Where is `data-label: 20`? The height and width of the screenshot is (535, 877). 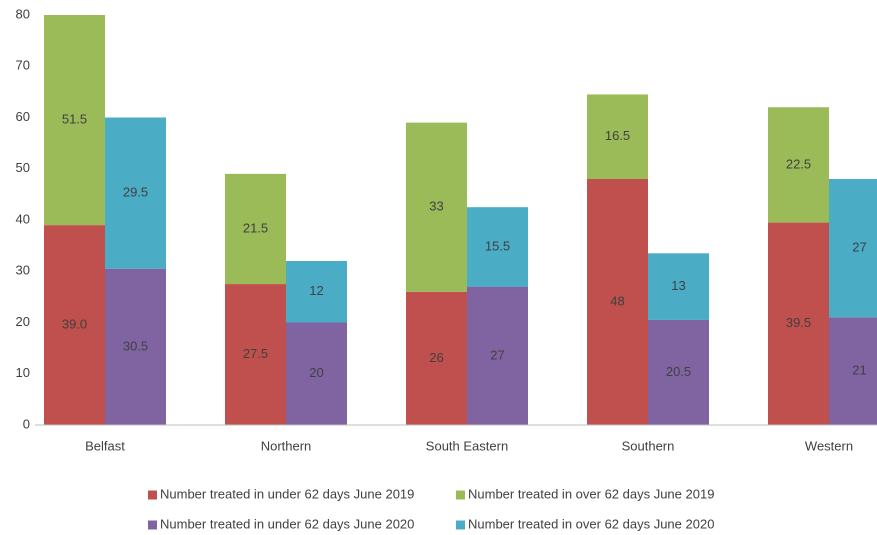
data-label: 20 is located at coordinates (316, 372).